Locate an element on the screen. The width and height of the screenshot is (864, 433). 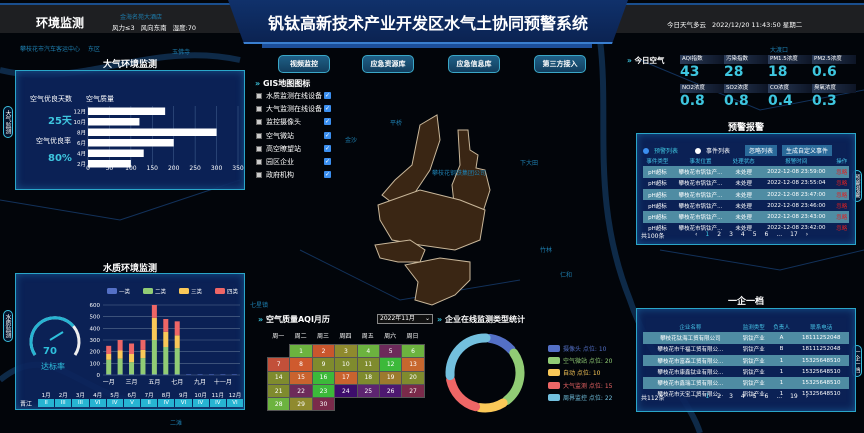
table-row: pH超标 攀枝花市钒钛产... 未处理 2022-12-08 23:55:04 忽略 is located at coordinates (746, 183).